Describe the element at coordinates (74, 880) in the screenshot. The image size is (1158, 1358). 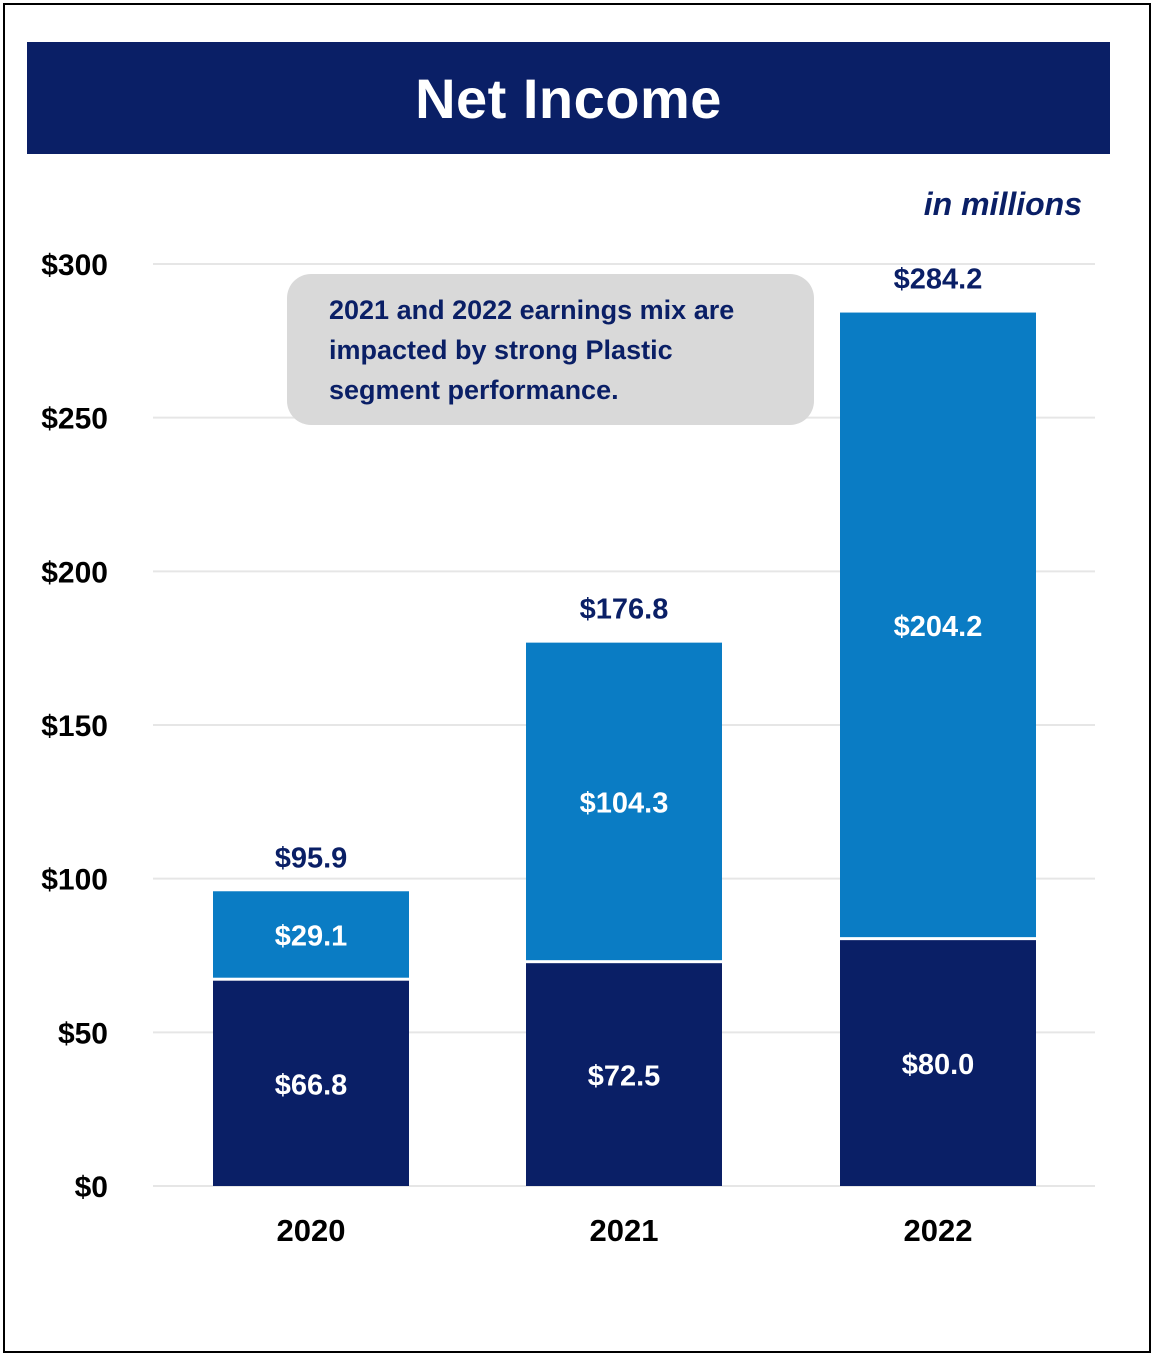
I see `y-tick-label: $100` at that location.